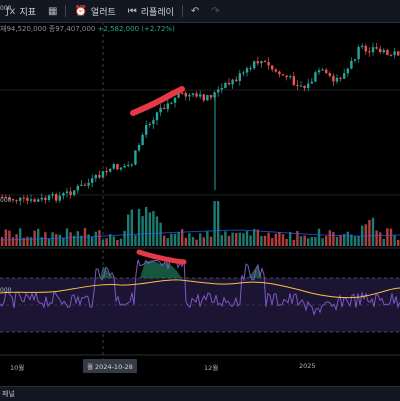 The width and height of the screenshot is (400, 401). I want to click on ohlc-close: 종97,407,000, so click(72, 29).